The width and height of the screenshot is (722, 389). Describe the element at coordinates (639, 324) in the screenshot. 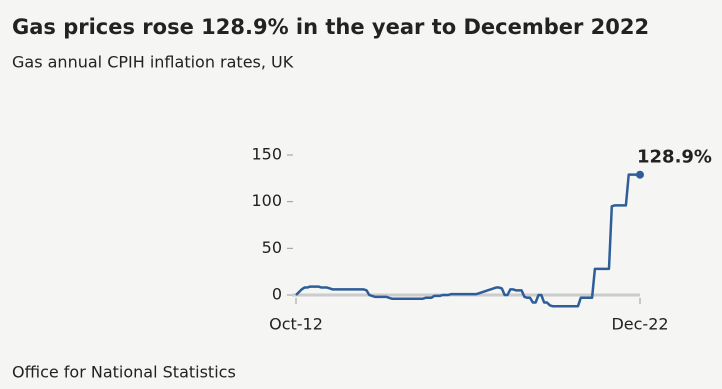

I see `x-tick-label: Dec-22` at that location.